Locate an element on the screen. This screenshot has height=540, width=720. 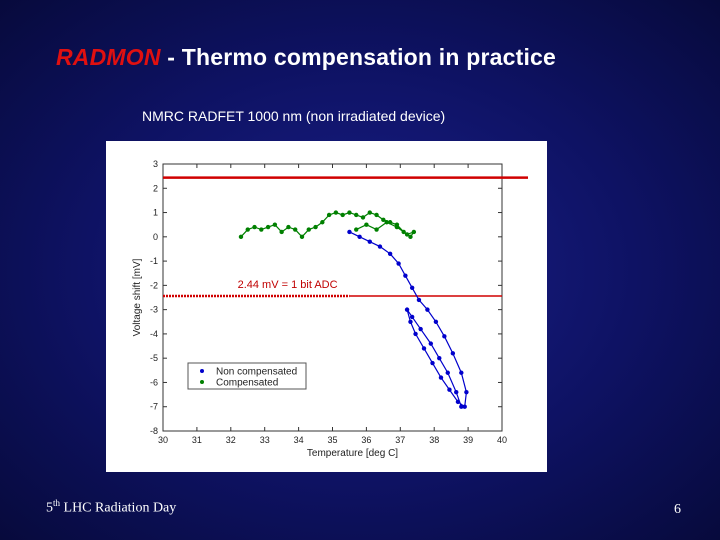
title-rest: - Thermo compensation in practice is located at coordinates (358, 57).